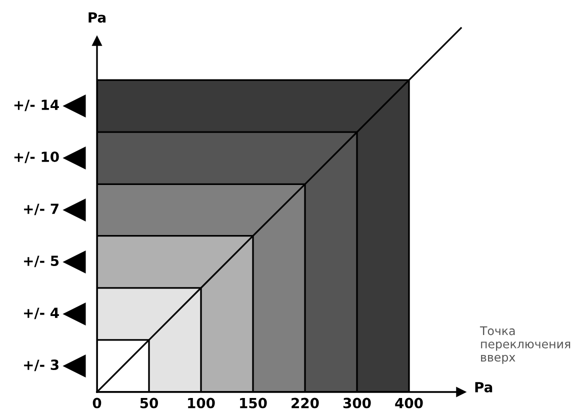  What do you see at coordinates (97, 403) in the screenshot?
I see `x-tick-label: 0` at bounding box center [97, 403].